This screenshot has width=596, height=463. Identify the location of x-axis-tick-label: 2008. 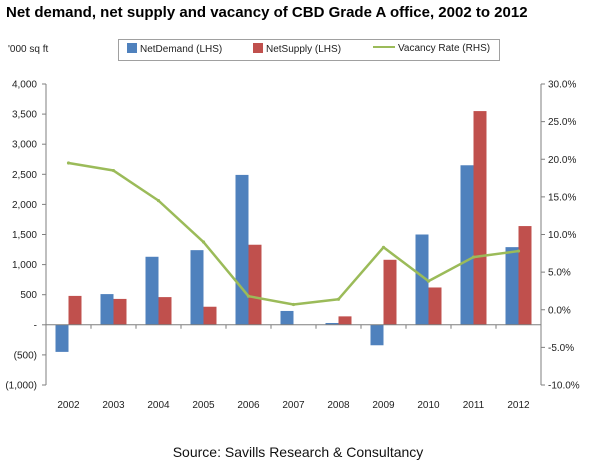
(338, 405).